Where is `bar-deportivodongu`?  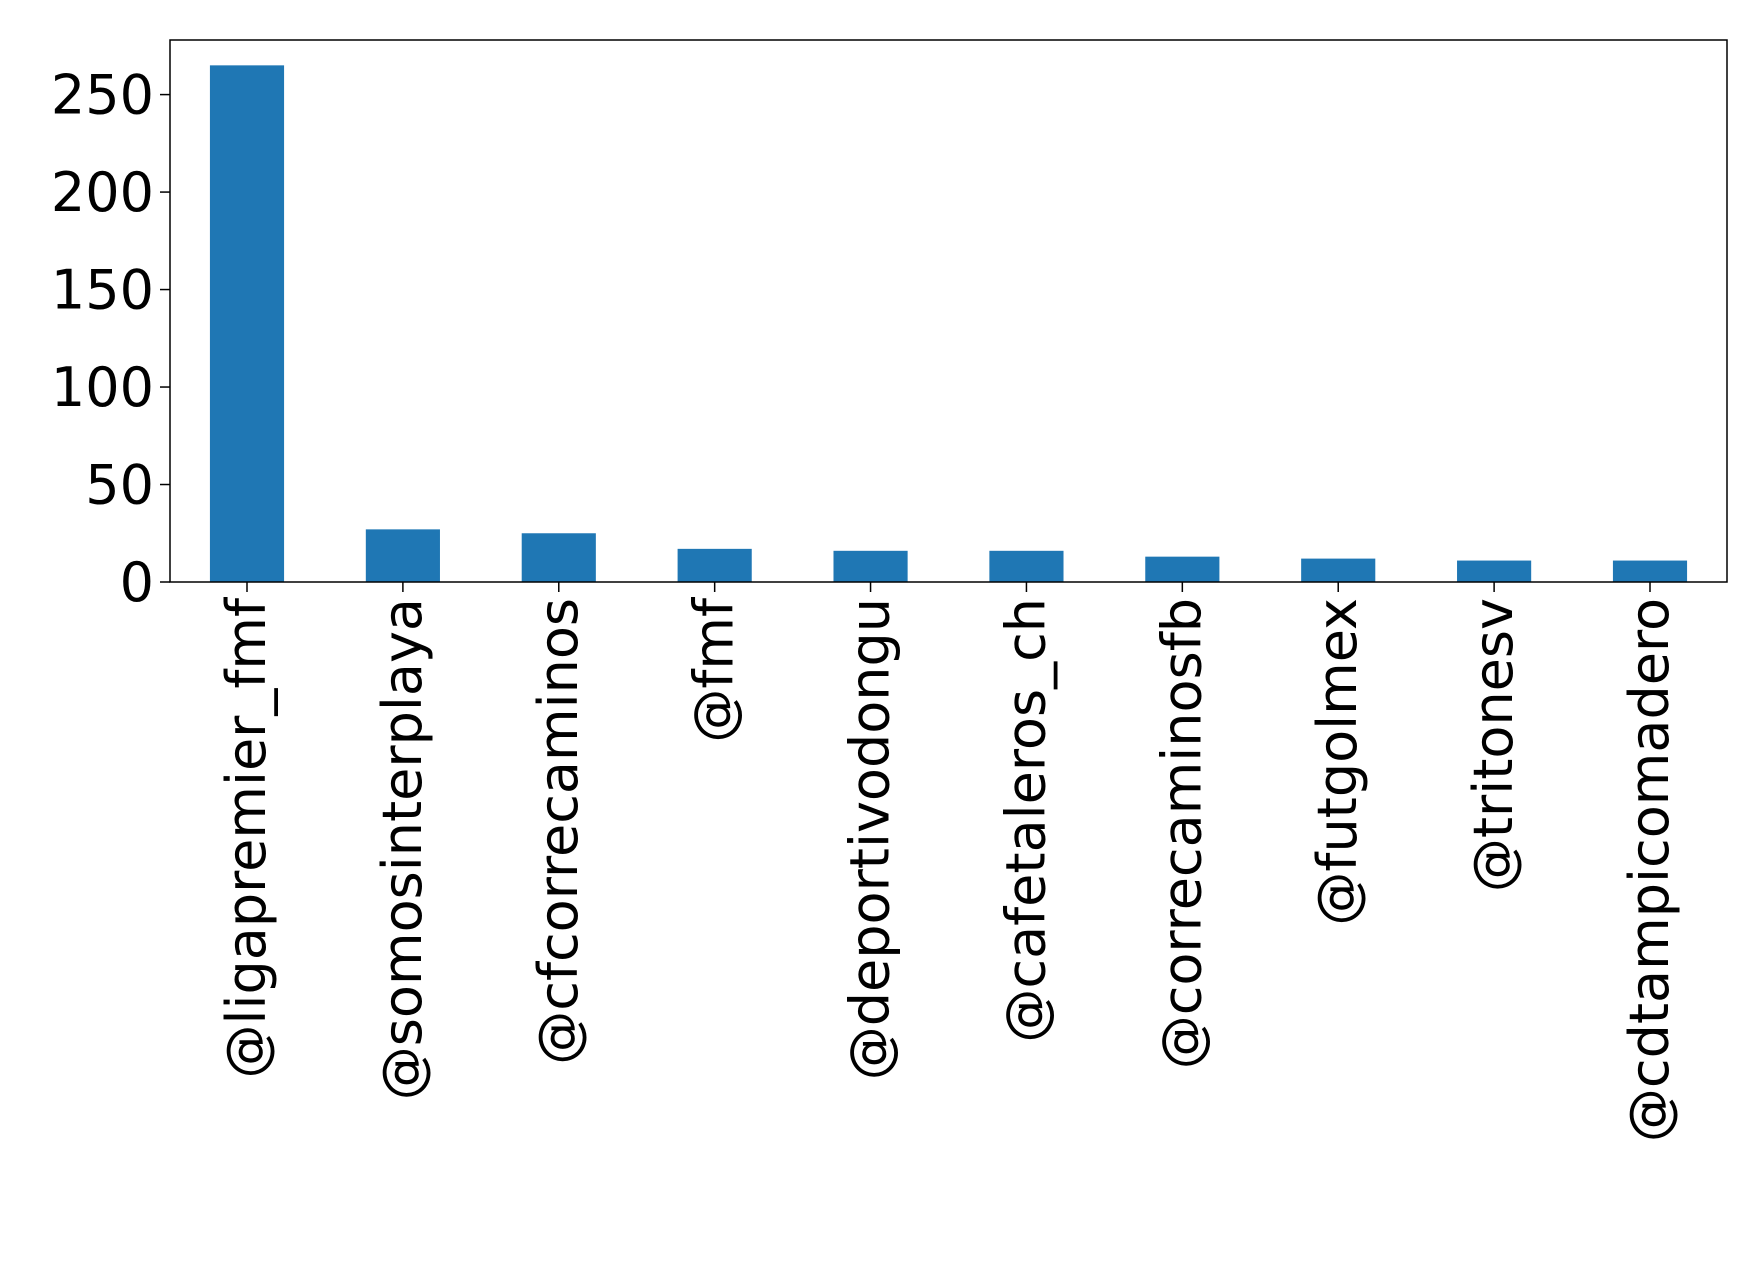
bar-deportivodongu is located at coordinates (870, 566).